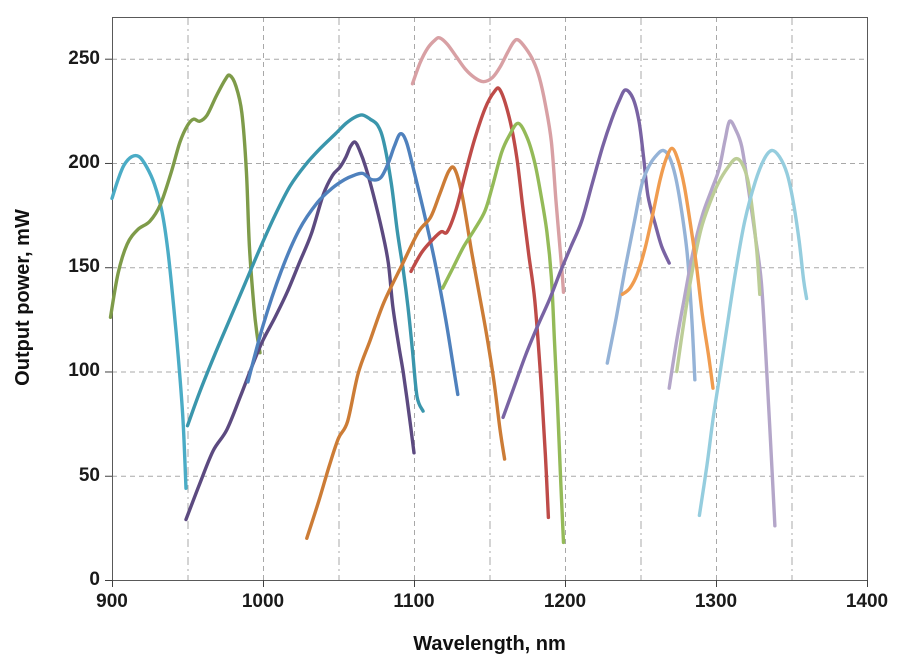 This screenshot has width=899, height=668. I want to click on x-tick-label: 1200, so click(565, 601).